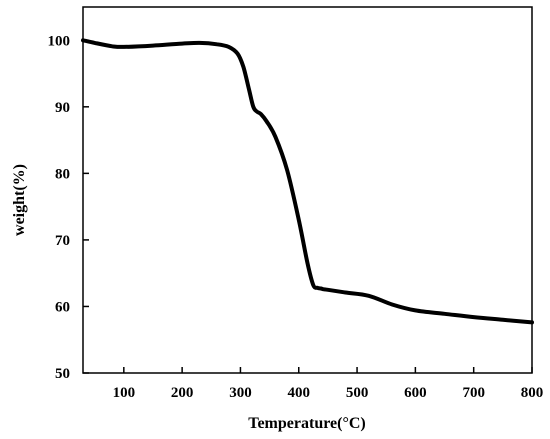 The image size is (550, 439). What do you see at coordinates (240, 393) in the screenshot?
I see `x-tick-label: 300` at bounding box center [240, 393].